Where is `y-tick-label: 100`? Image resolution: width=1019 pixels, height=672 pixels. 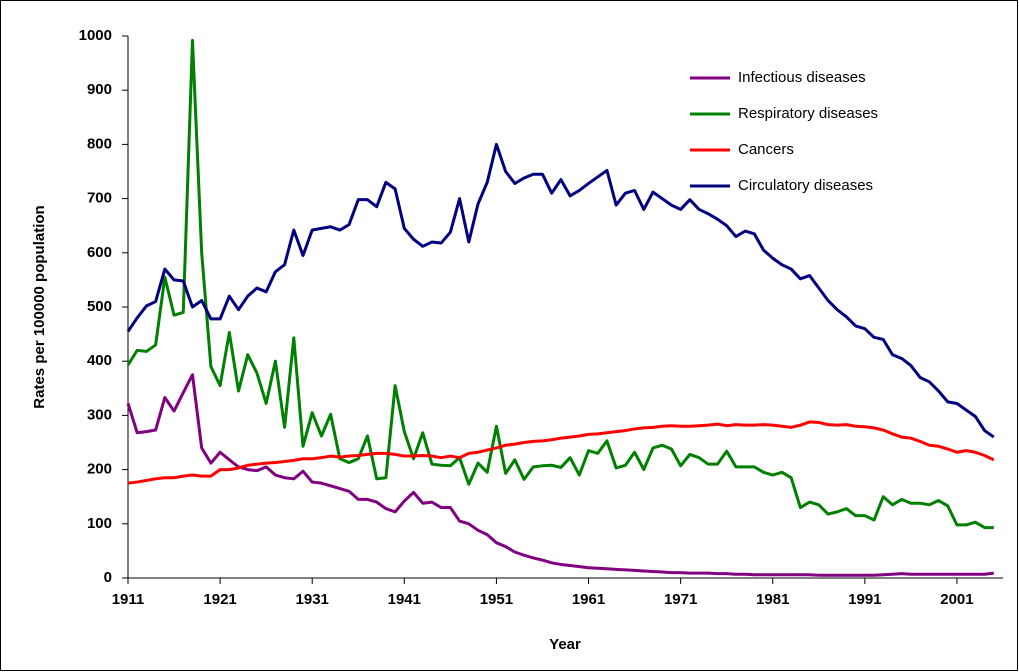
y-tick-label: 100 is located at coordinates (99, 523).